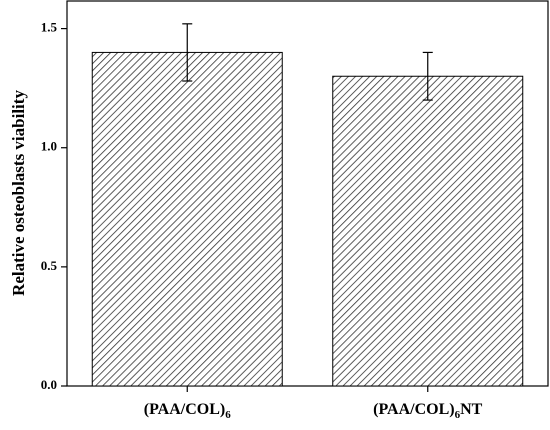 Image resolution: width=550 pixels, height=430 pixels. Describe the element at coordinates (187, 411) in the screenshot. I see `x-tick-label: (PAA/COL)6` at that location.